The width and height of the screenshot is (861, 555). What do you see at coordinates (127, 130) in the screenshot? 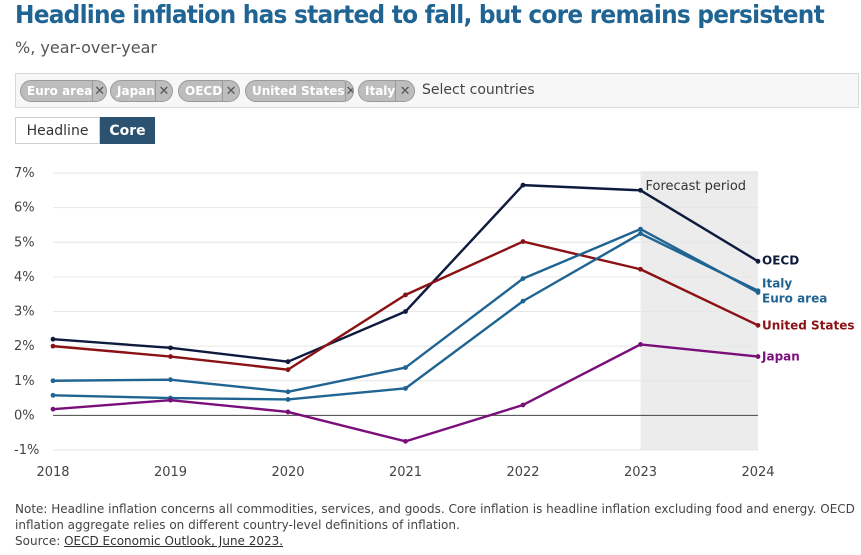
I see `core-button: Core` at bounding box center [127, 130].